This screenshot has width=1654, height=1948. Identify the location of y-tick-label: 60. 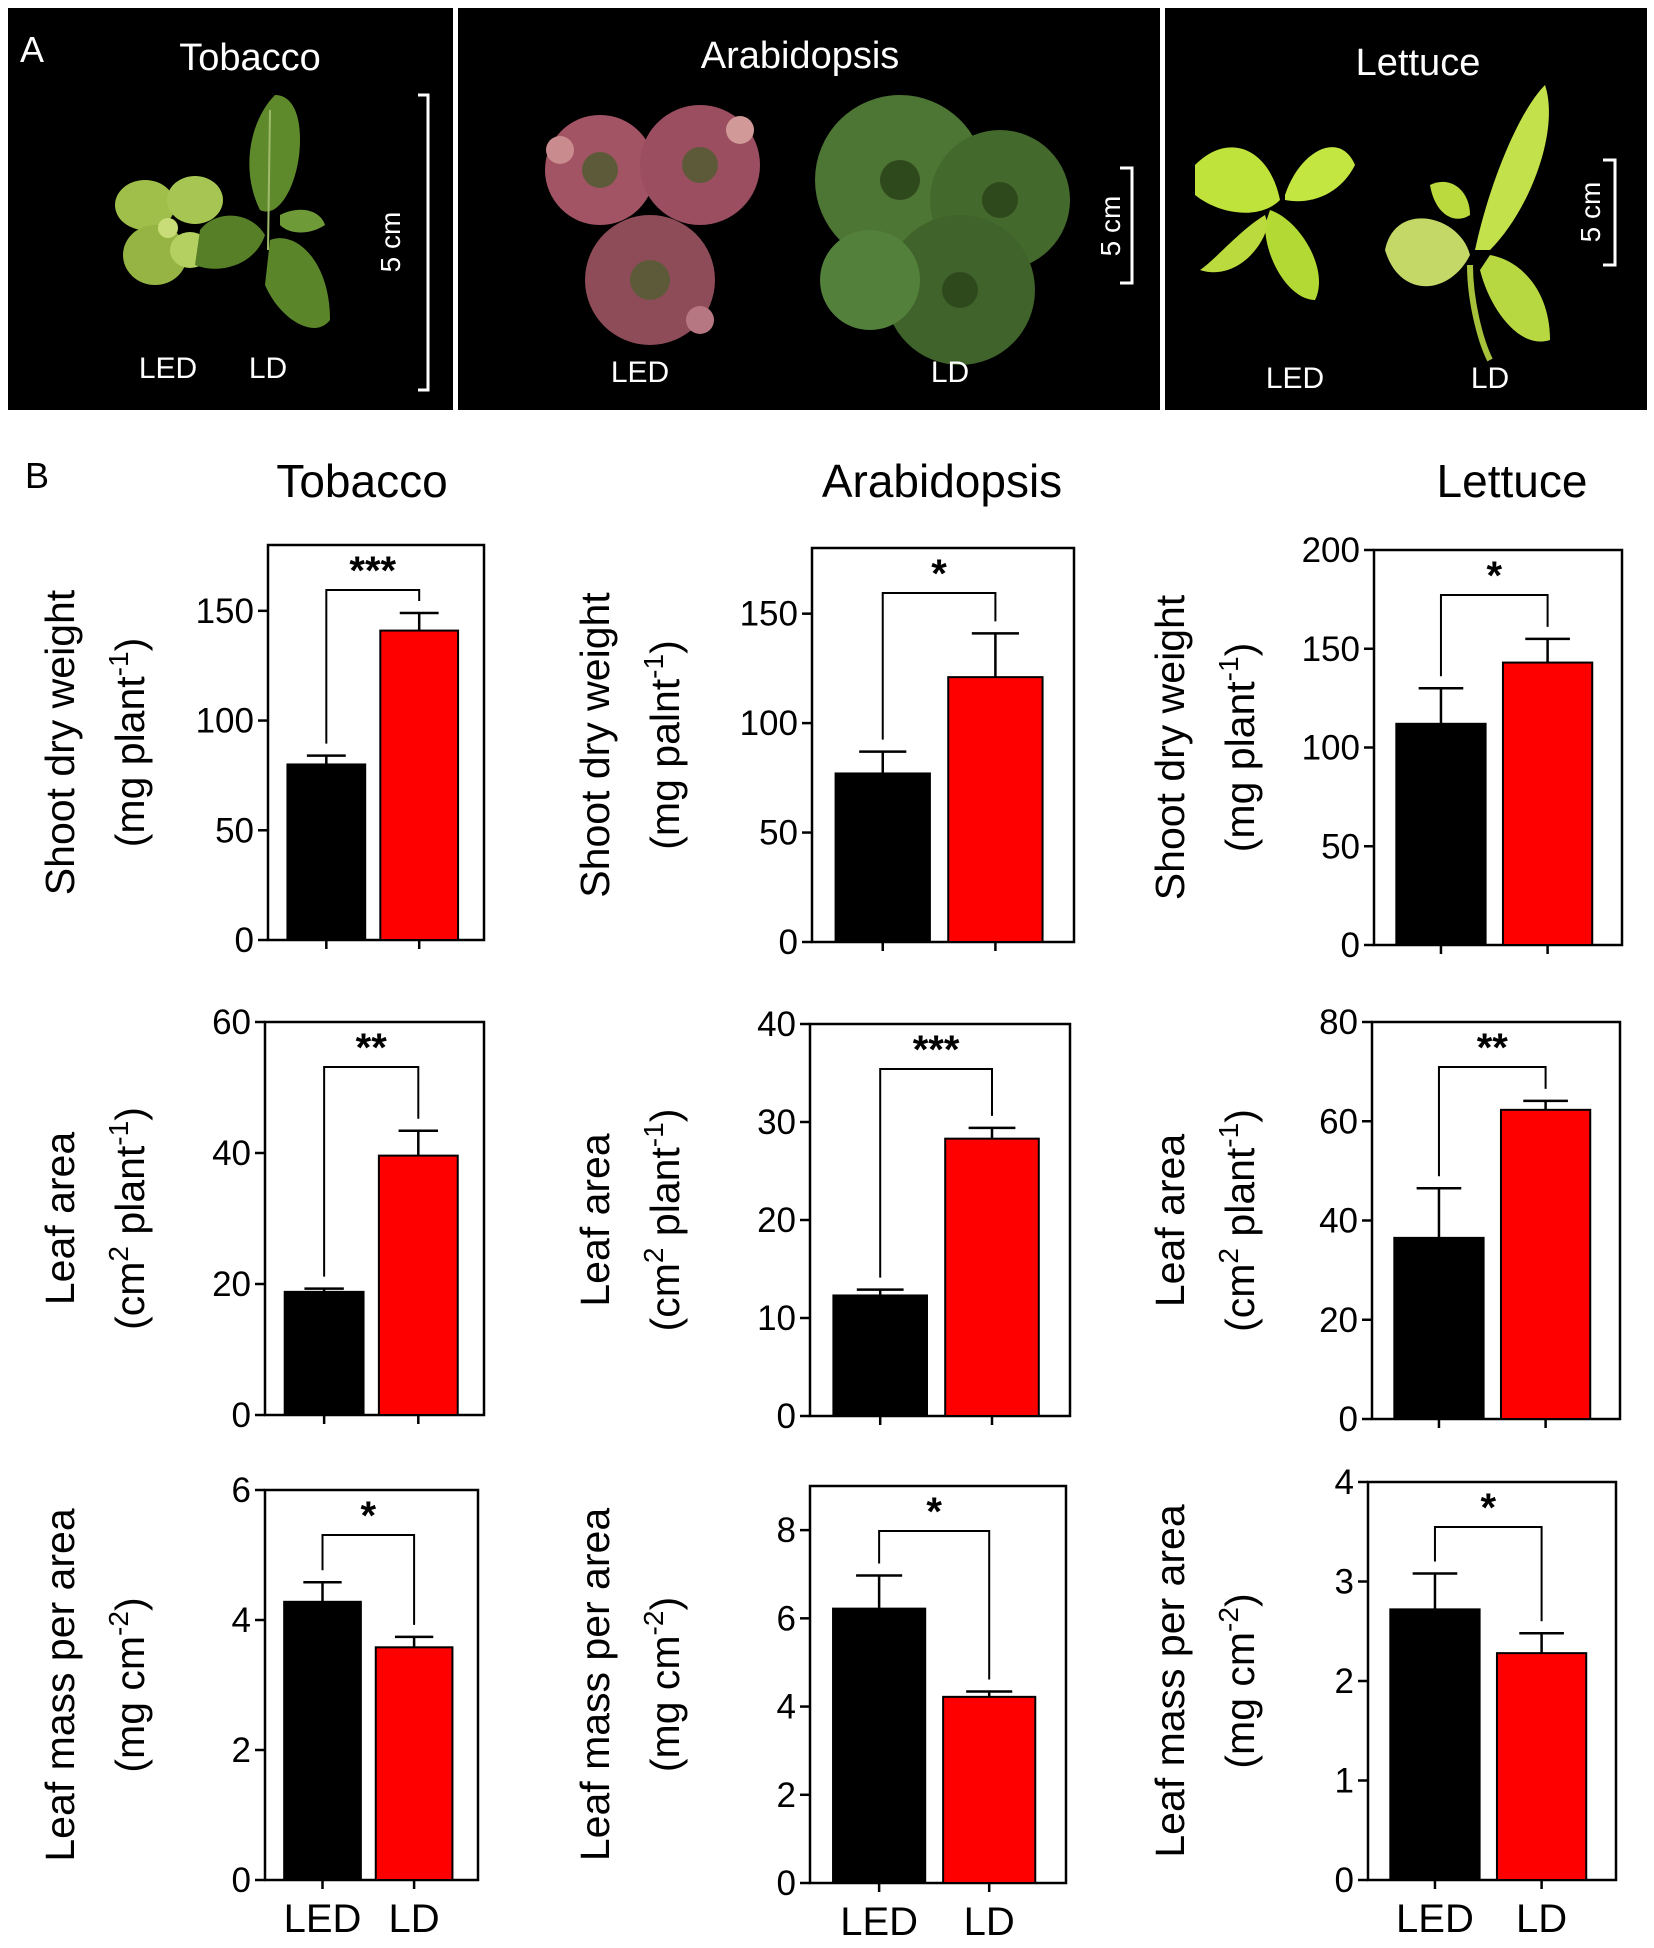
(1338, 1121).